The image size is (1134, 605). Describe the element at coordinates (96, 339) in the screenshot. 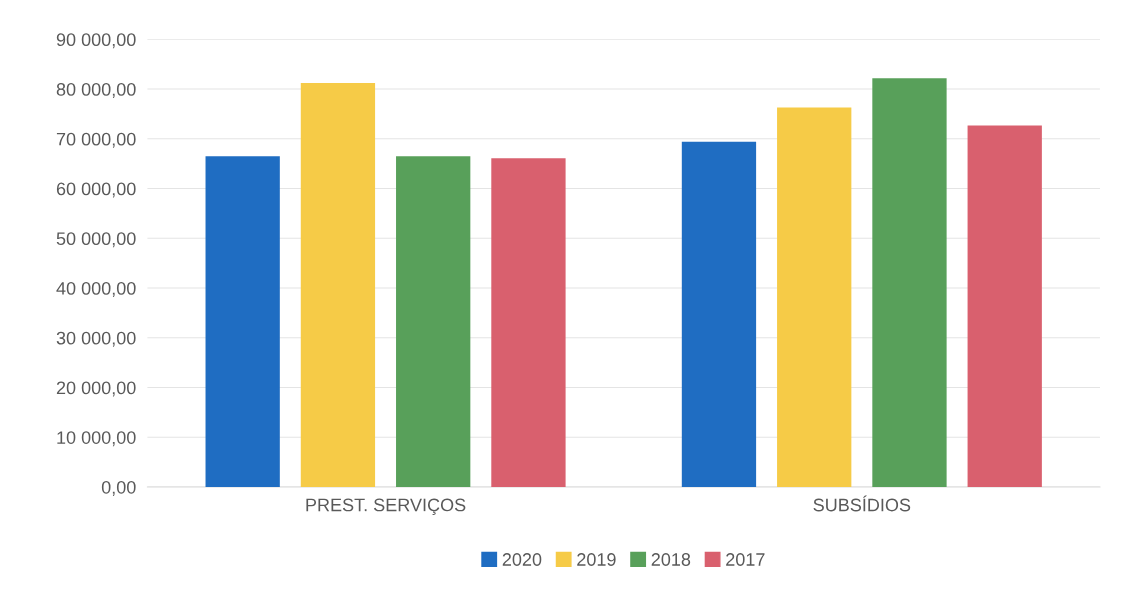

I see `y-tick-label: 30 000,00` at that location.